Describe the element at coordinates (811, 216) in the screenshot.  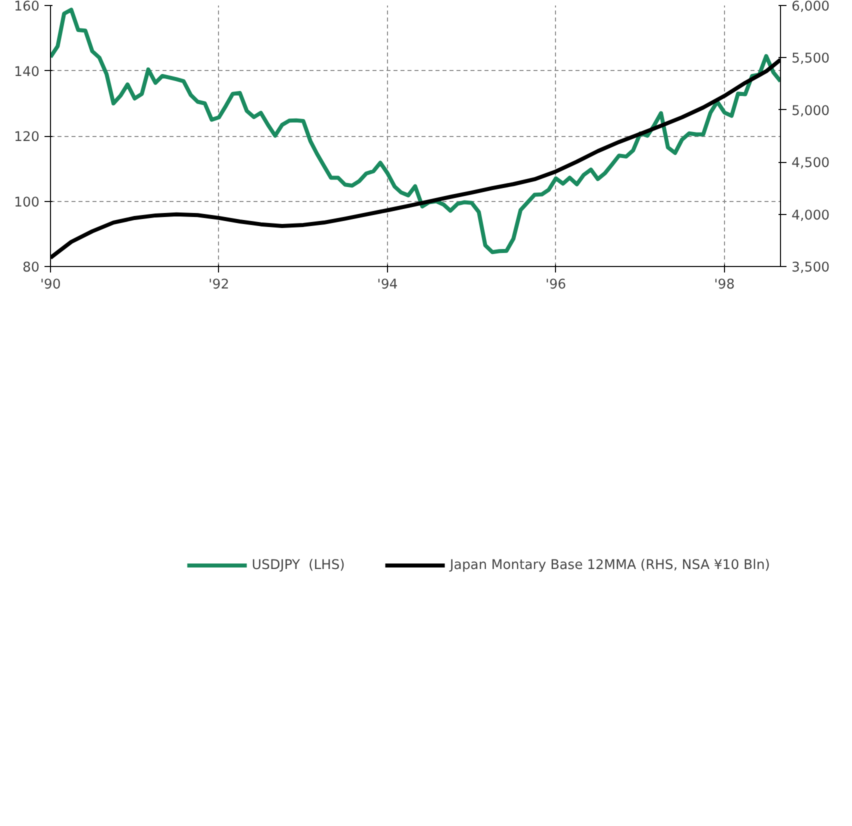
I see `y2-tick-label: 4,000` at that location.